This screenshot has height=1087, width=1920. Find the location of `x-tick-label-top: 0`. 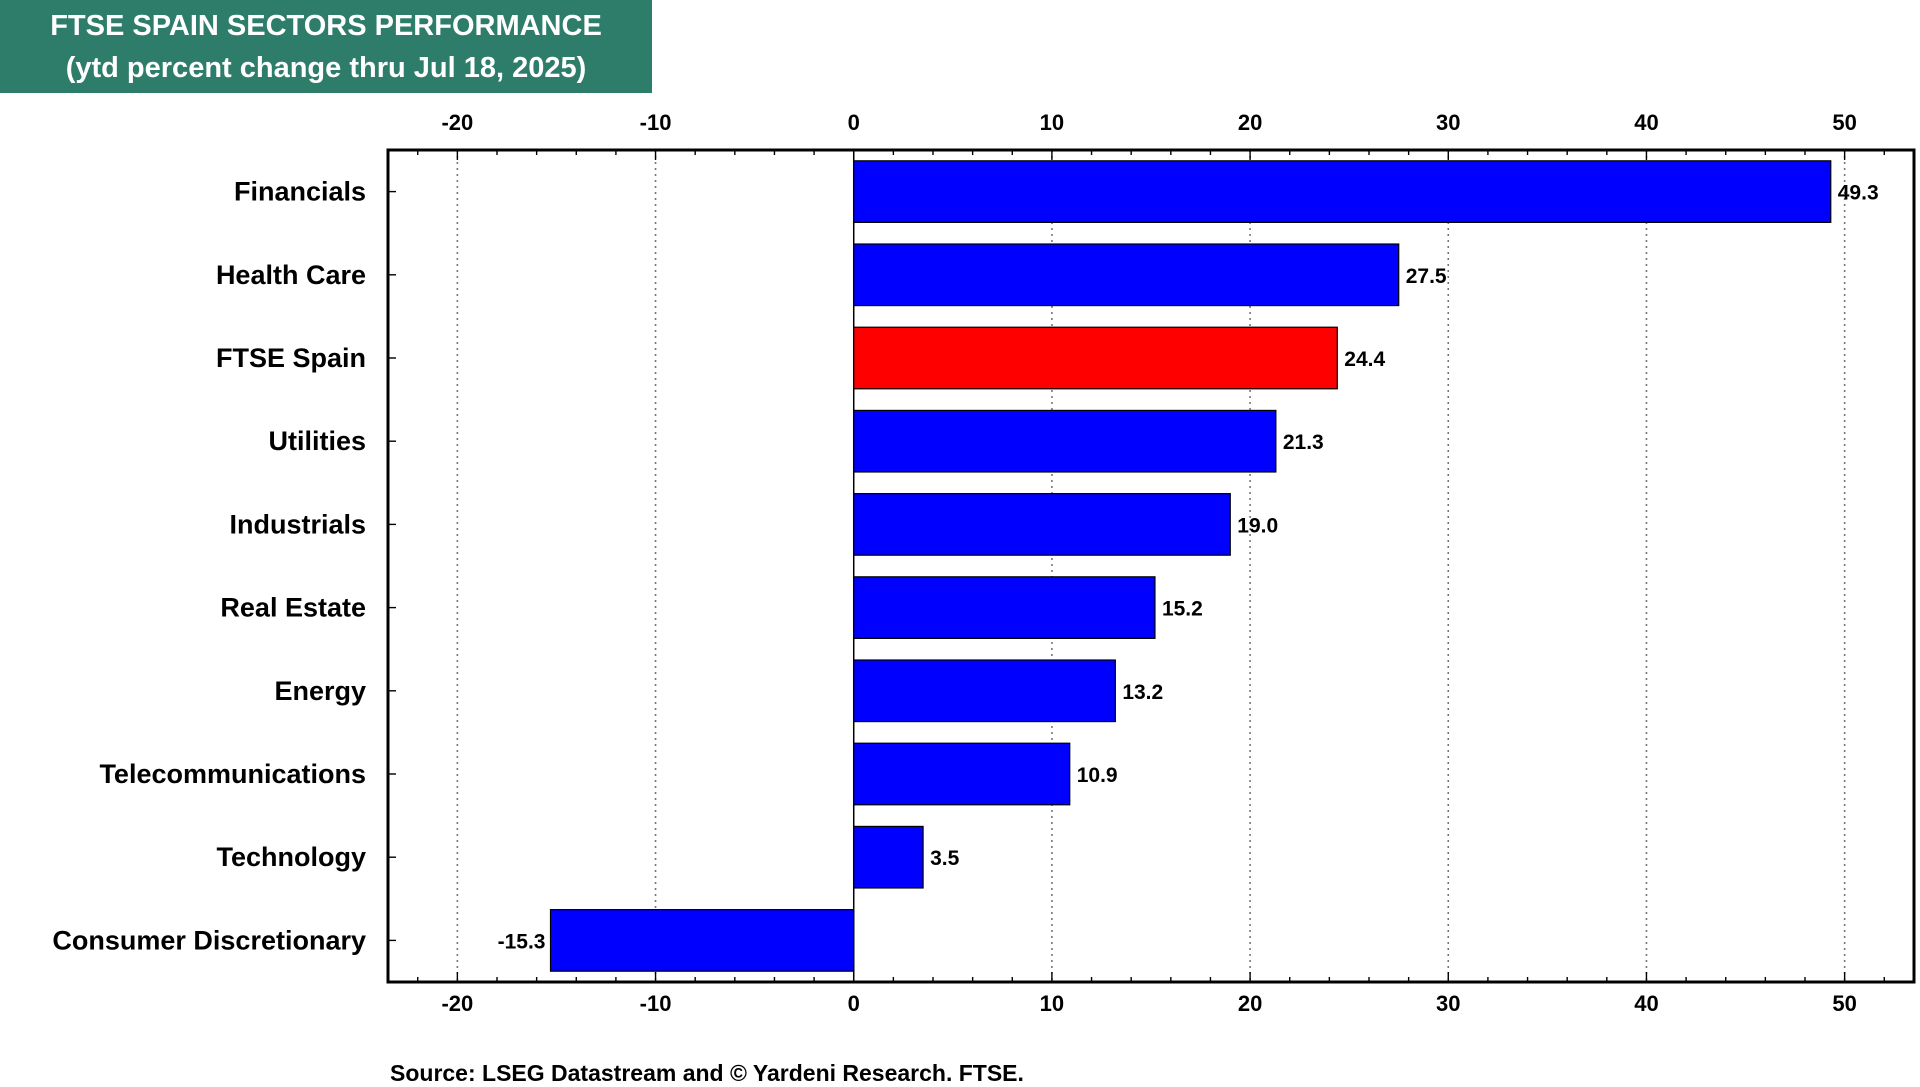

x-tick-label-top: 0 is located at coordinates (854, 122).